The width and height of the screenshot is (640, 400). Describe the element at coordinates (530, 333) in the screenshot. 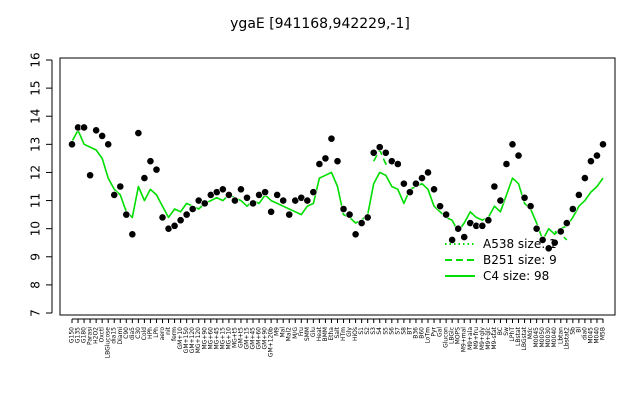

I see `x-tick-label: Mdc` at that location.